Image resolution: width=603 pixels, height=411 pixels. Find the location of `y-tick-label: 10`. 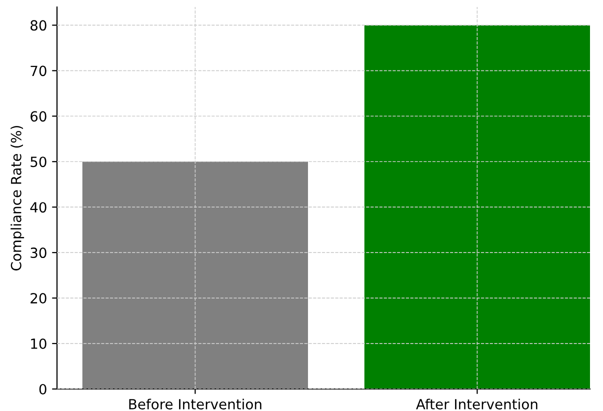

y-tick-label: 10 is located at coordinates (38, 343).